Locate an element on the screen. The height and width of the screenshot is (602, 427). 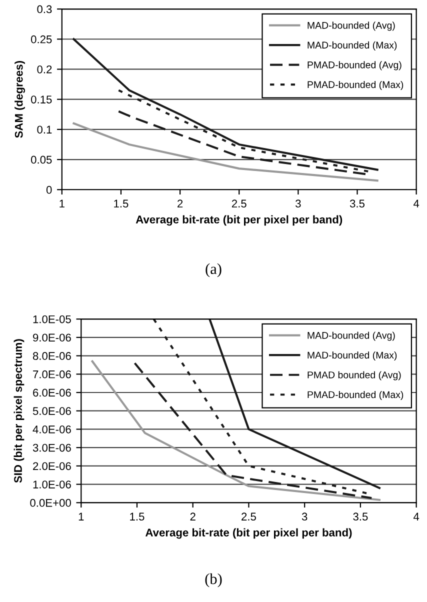
y-tick-label: 0.05 is located at coordinates (41, 160).